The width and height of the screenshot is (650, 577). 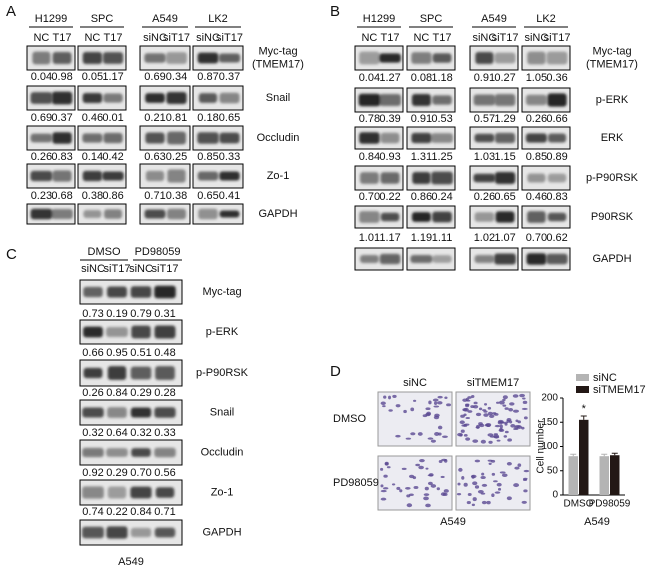 What do you see at coordinates (556, 197) in the screenshot?
I see `quant-value: 0.83` at bounding box center [556, 197].